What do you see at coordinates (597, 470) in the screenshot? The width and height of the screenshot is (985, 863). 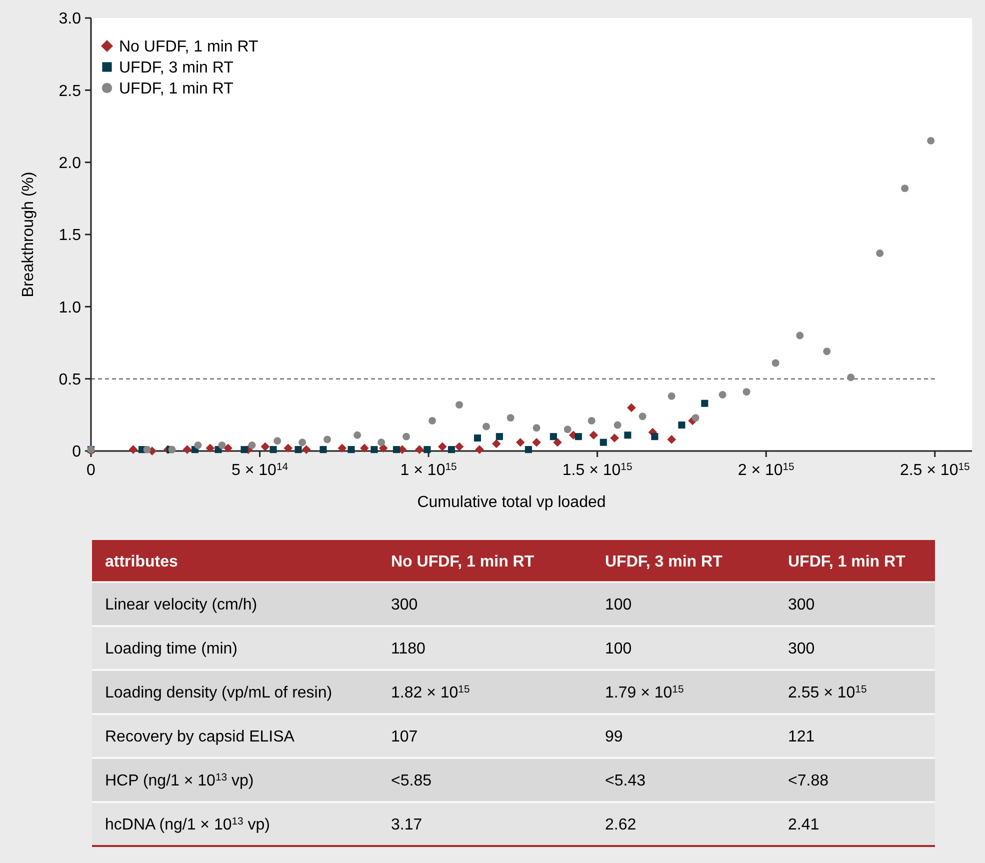 I see `x-tick-label: 1.5 × 10$^{15}$` at bounding box center [597, 470].